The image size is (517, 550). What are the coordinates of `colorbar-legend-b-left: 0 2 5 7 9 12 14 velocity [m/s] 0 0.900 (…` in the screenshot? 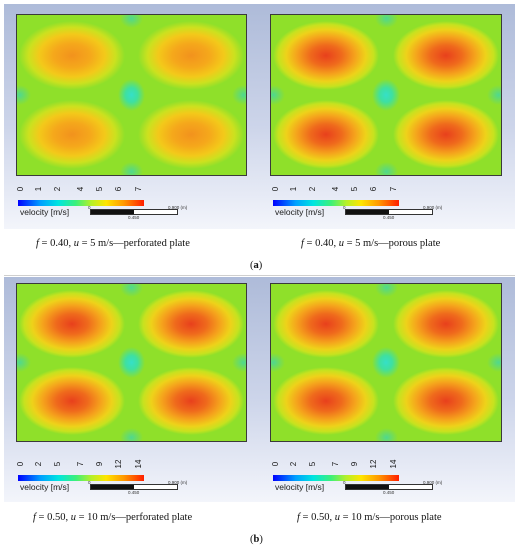 It's located at (117, 478).